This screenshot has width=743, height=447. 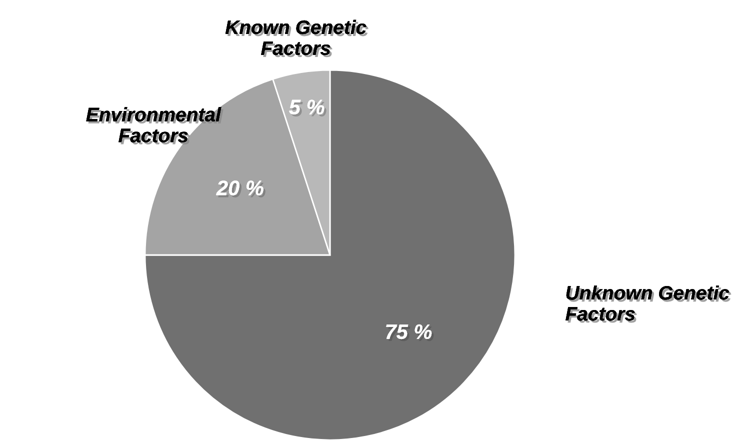 What do you see at coordinates (296, 39) in the screenshot?
I see `slice-label: Known Genetic Factors` at bounding box center [296, 39].